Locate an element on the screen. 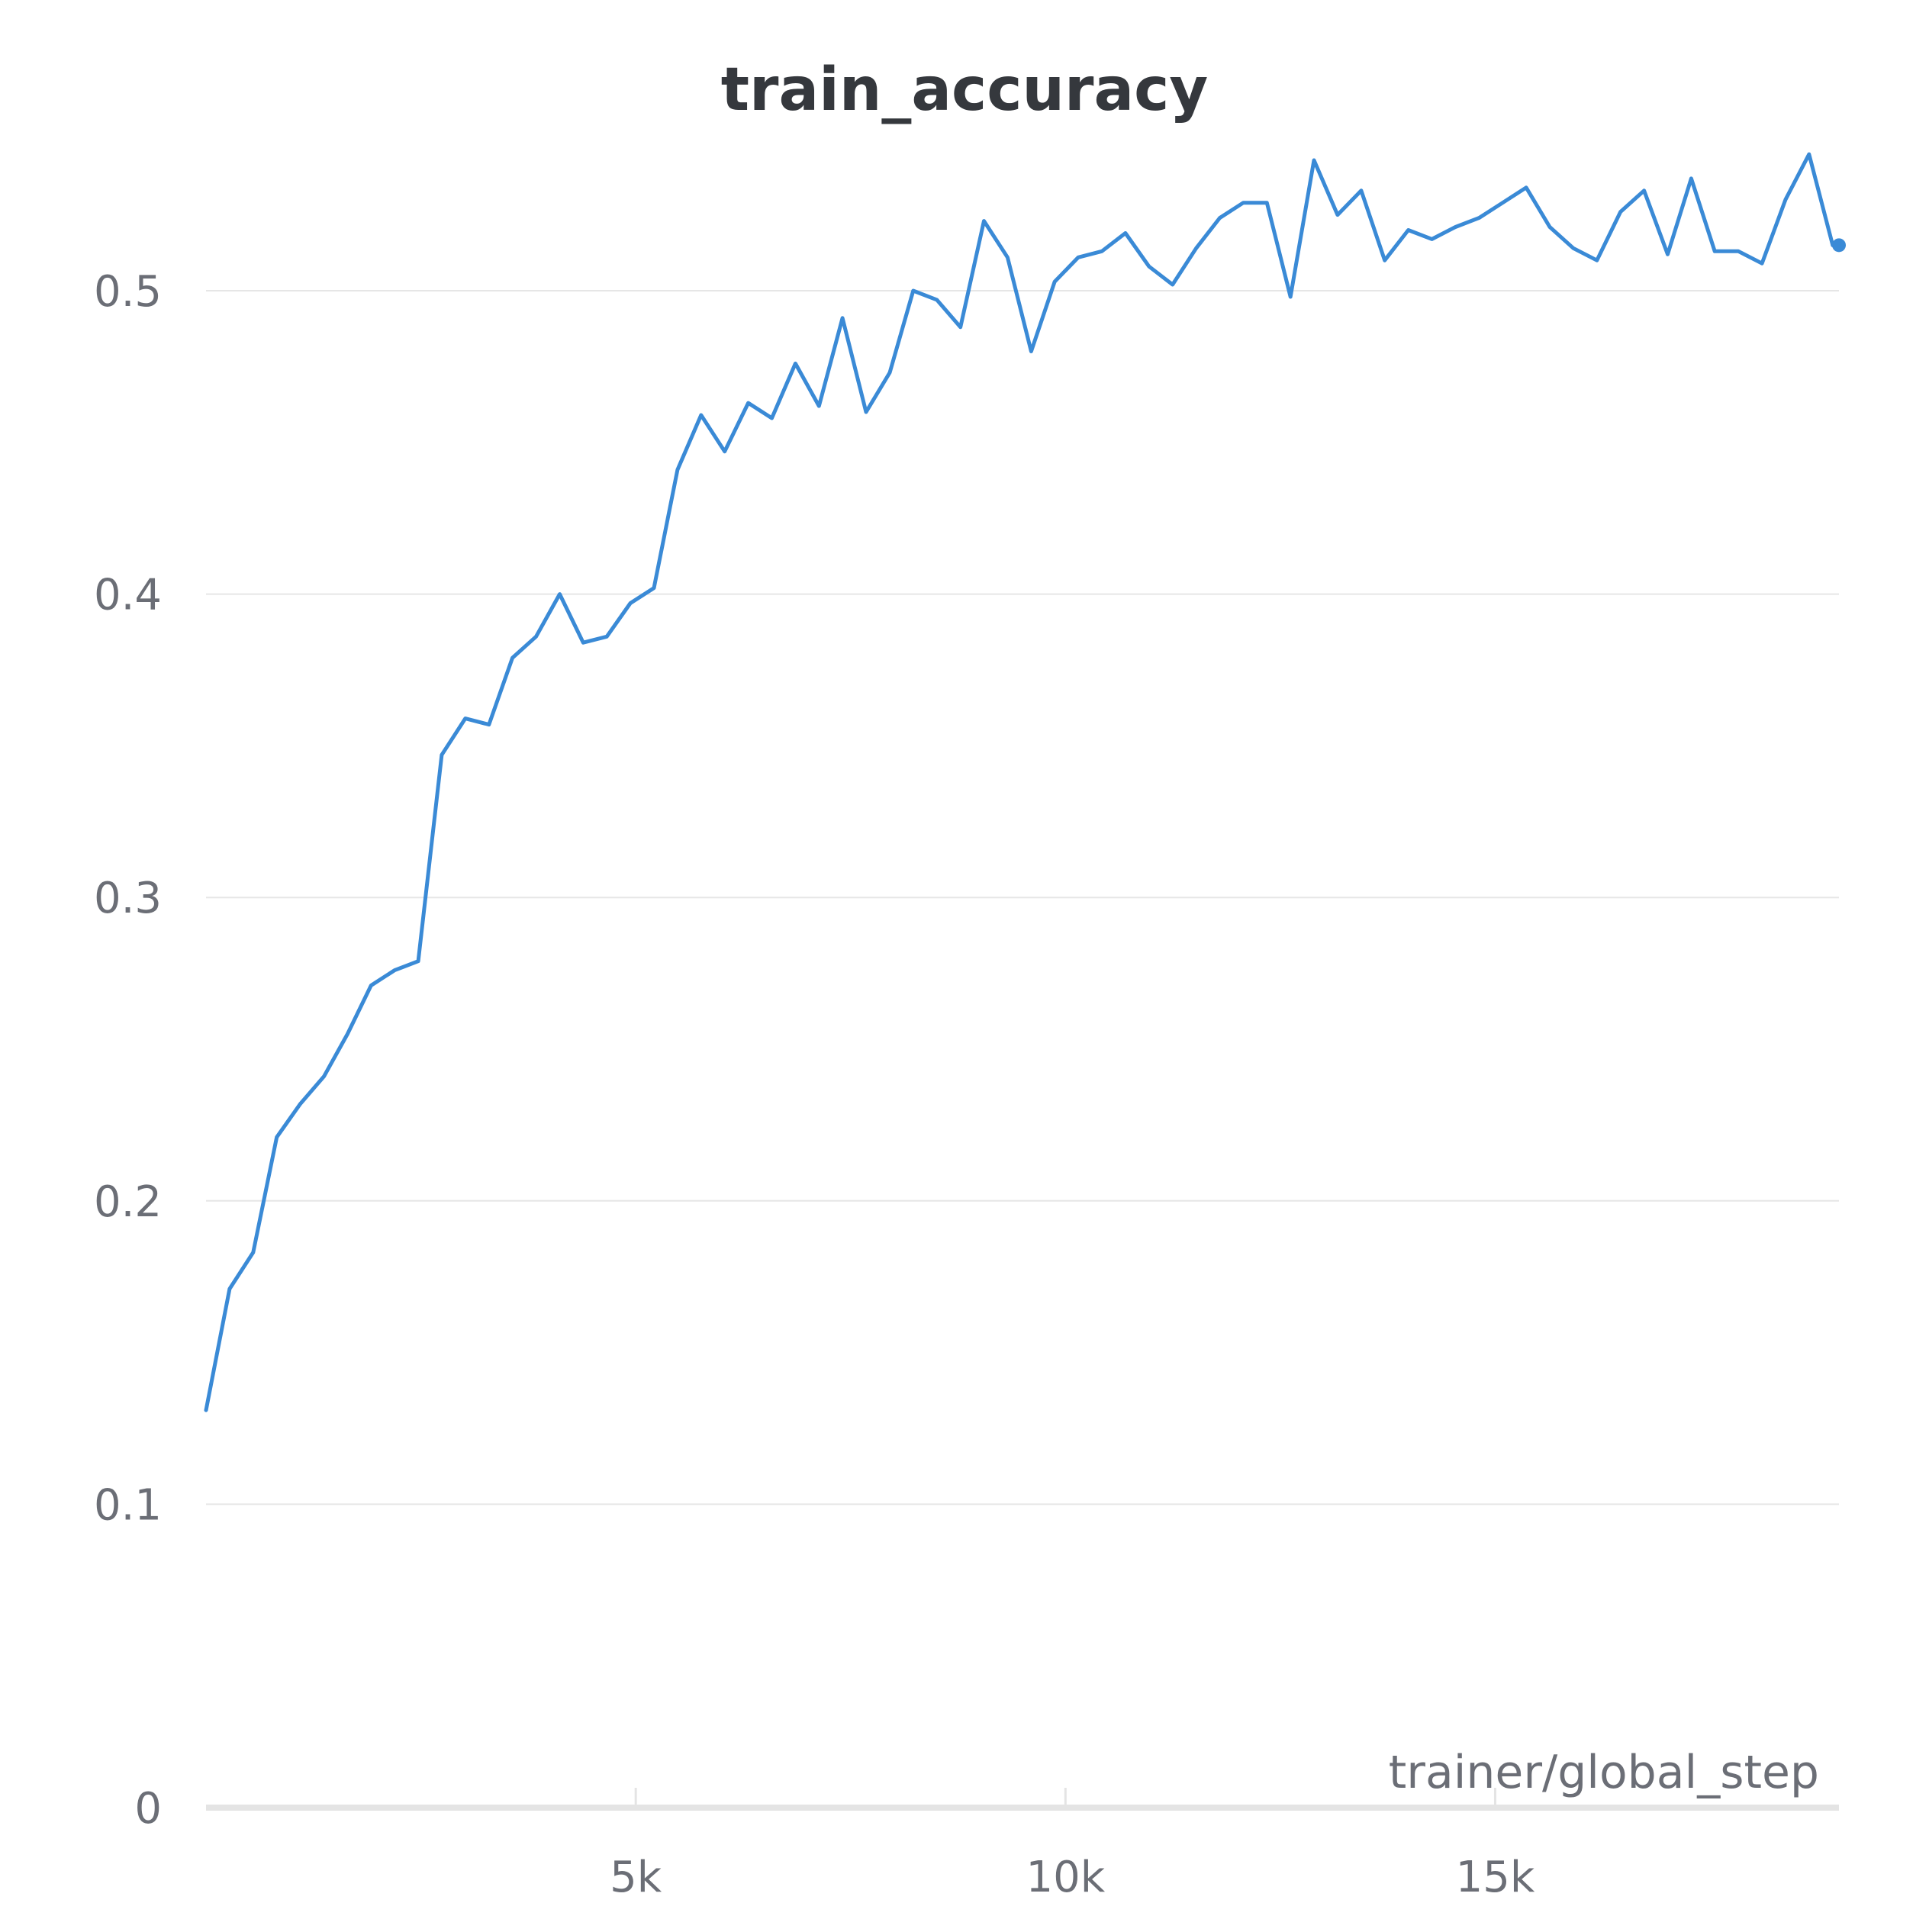 This screenshot has width=1929, height=1932. x-axis-tick-labels: 5k 10k 15k is located at coordinates (1073, 1877).